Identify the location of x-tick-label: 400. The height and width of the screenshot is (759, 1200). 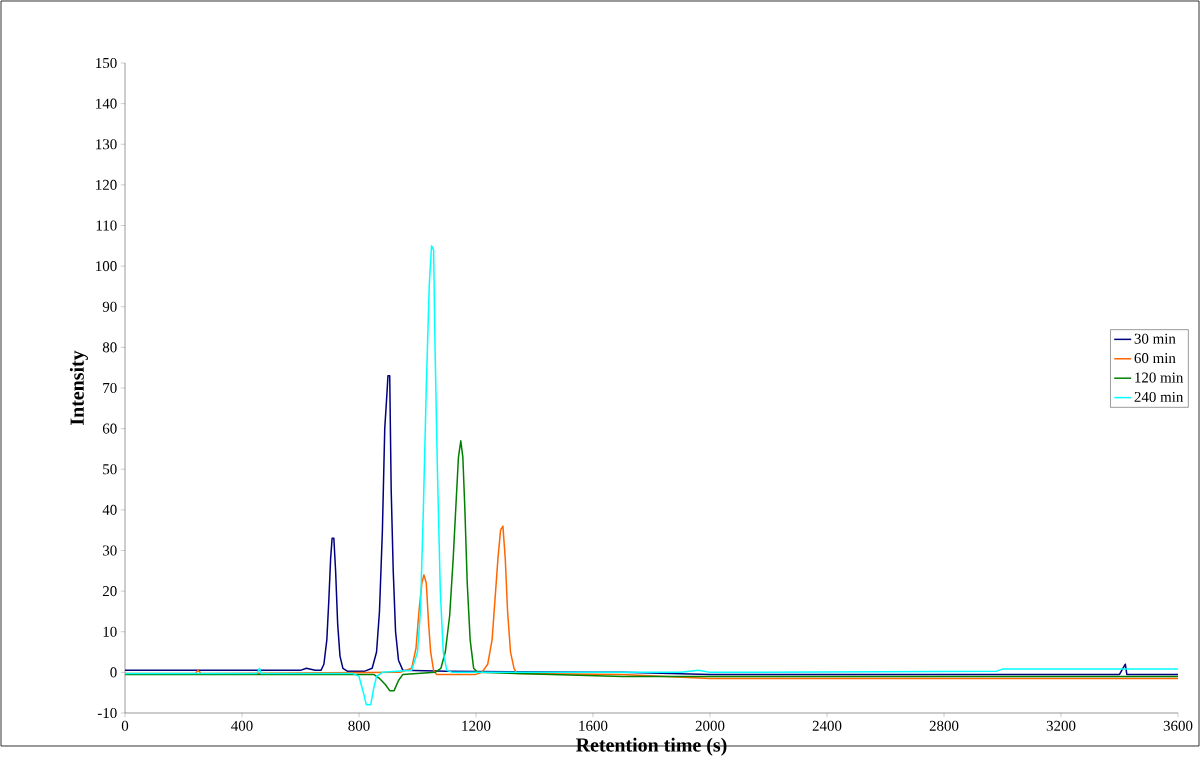
(242, 725).